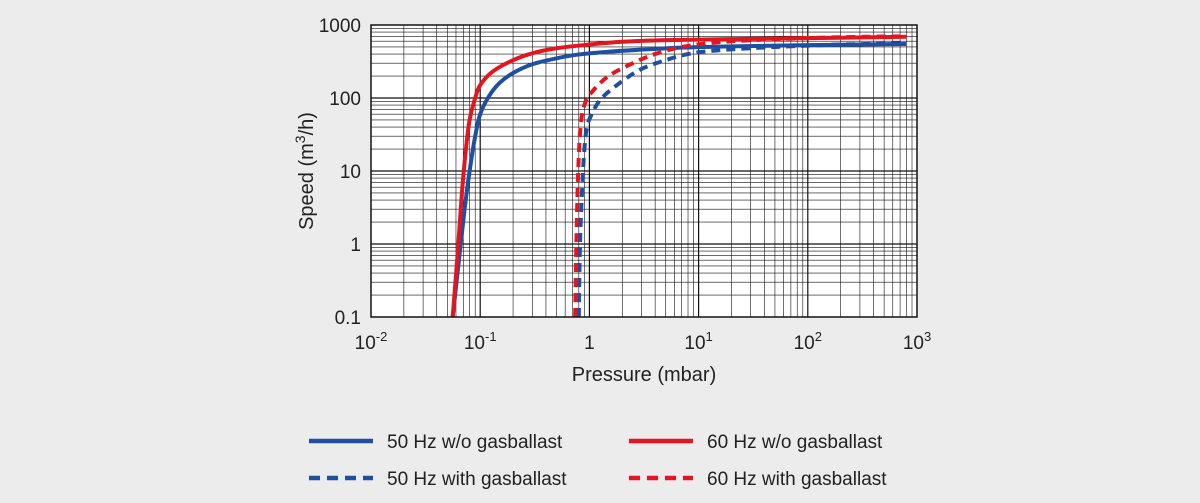 This screenshot has height=503, width=1200. Describe the element at coordinates (355, 245) in the screenshot. I see `y-tick-label: 1` at that location.